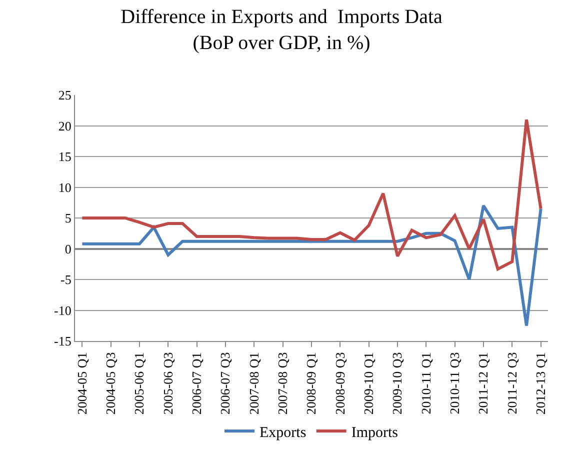 Image resolution: width=563 pixels, height=460 pixels. I want to click on y-tick-label: 5, so click(68, 218).